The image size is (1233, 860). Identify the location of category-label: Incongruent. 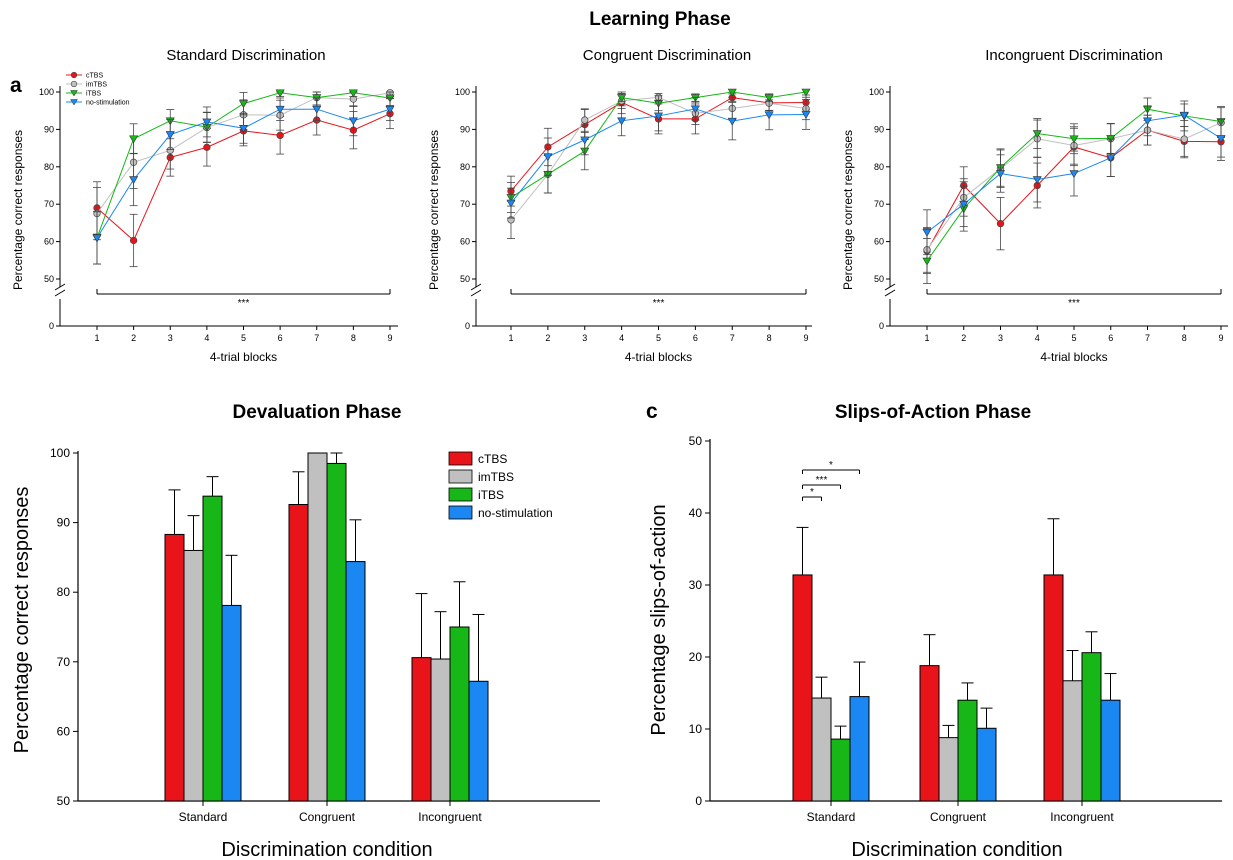
(450, 817).